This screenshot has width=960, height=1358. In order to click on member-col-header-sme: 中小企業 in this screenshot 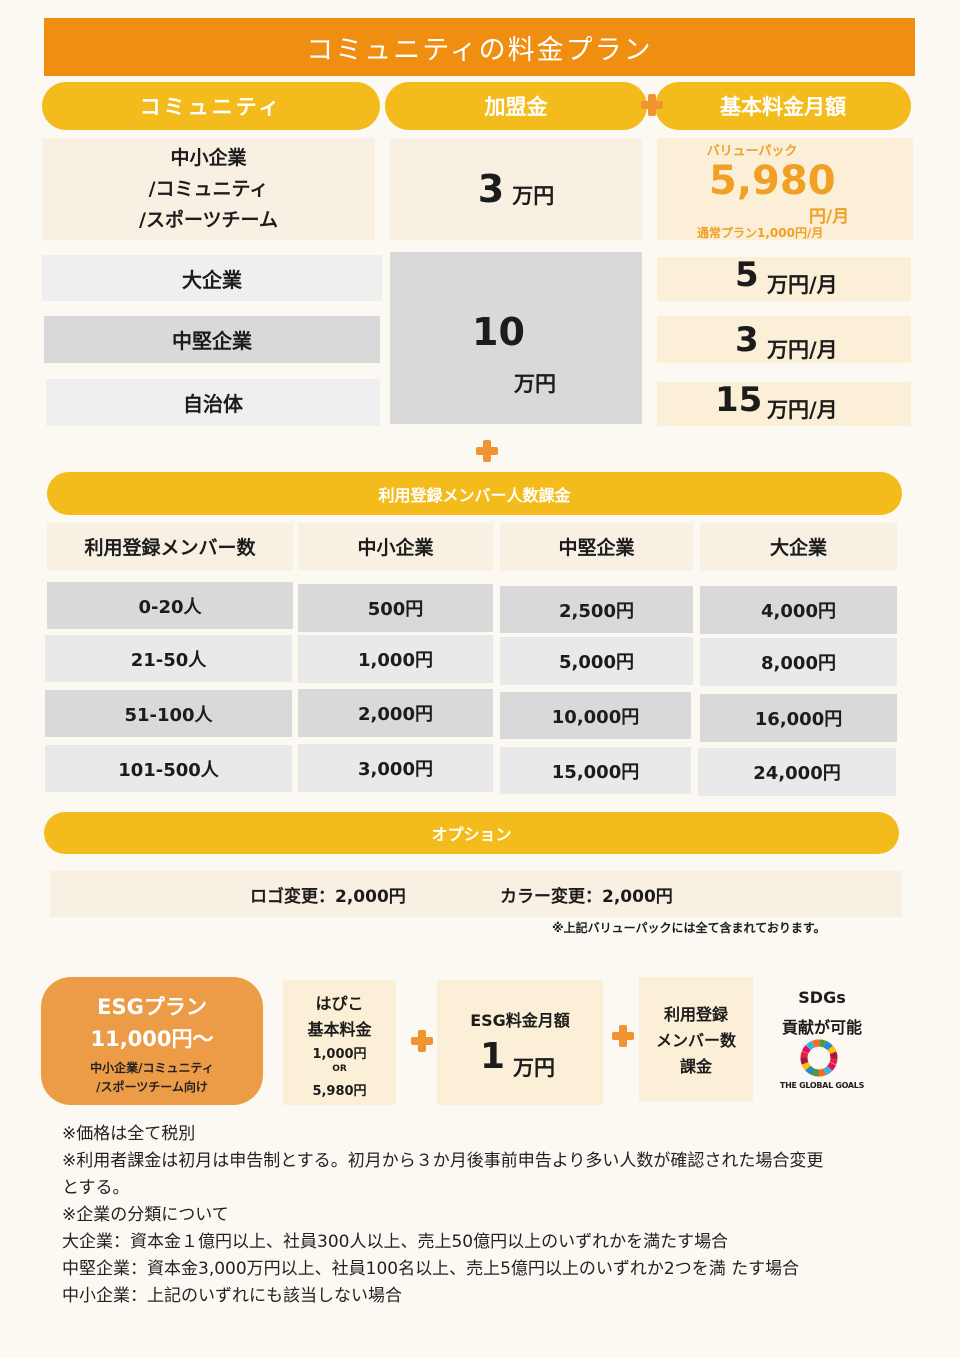, I will do `click(395, 546)`.